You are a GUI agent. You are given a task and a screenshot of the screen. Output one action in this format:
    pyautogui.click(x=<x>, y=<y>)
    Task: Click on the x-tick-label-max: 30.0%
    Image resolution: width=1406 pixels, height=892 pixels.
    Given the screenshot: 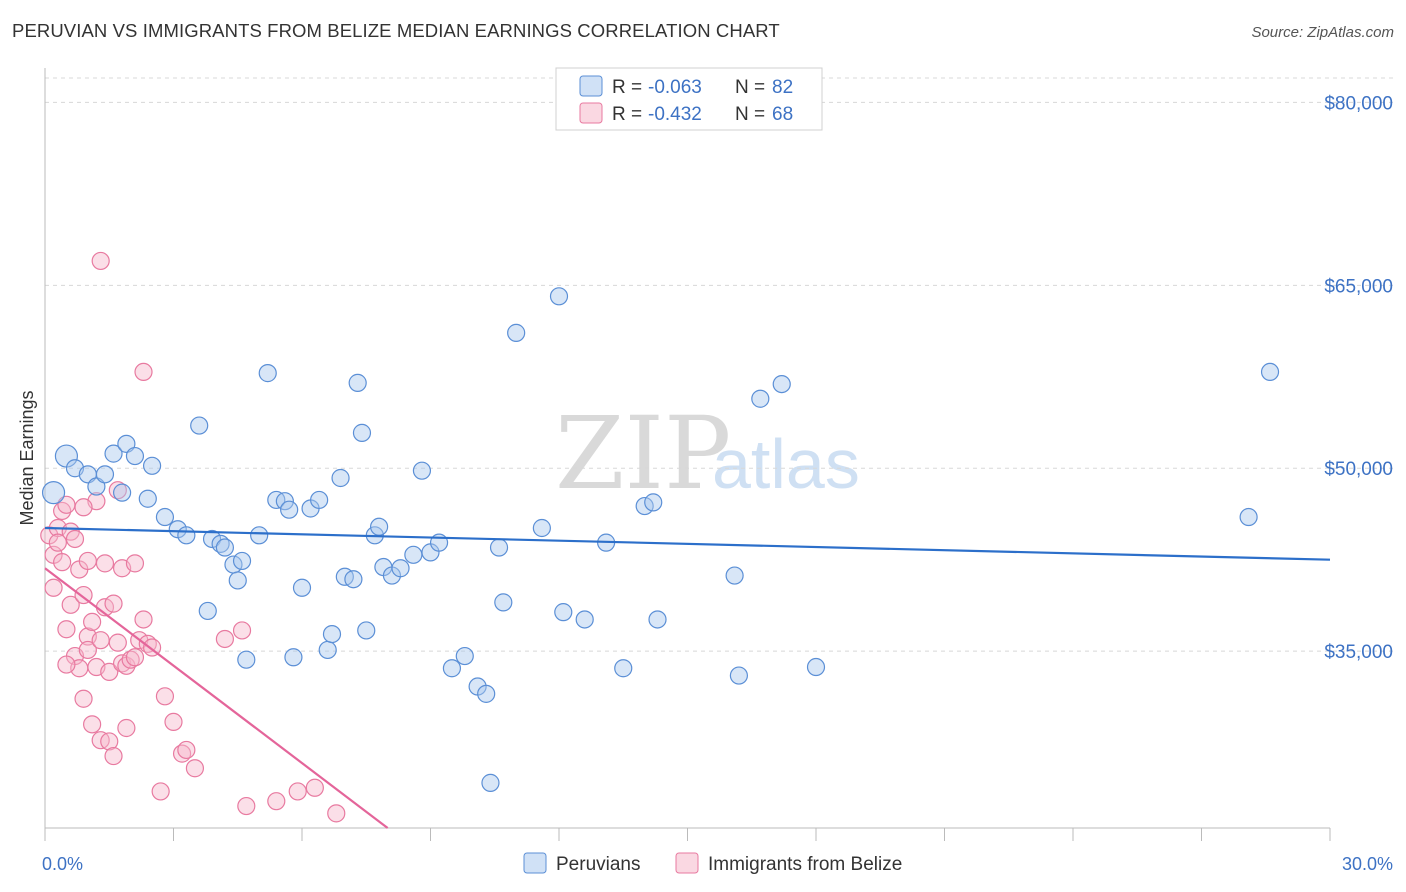 What is the action you would take?
    pyautogui.click(x=1367, y=864)
    